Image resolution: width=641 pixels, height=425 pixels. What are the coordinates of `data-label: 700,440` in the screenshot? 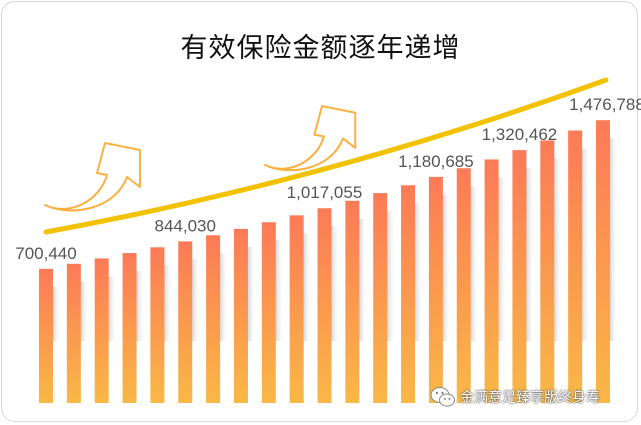 It's located at (45, 253).